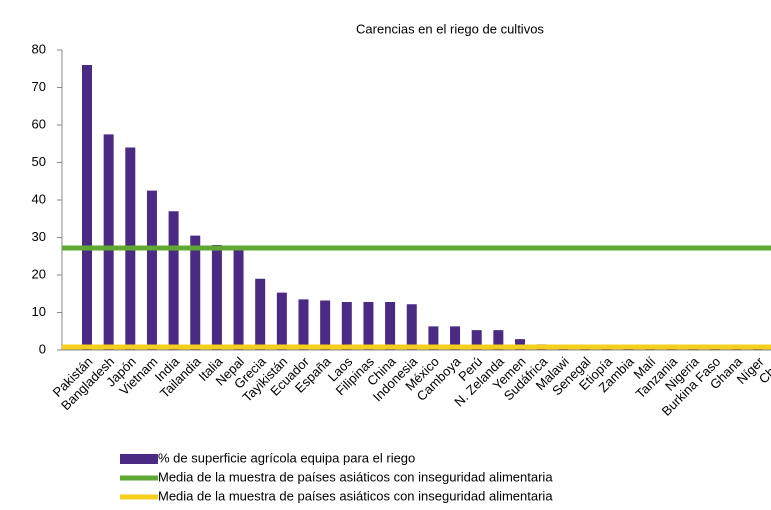  Describe the element at coordinates (39, 311) in the screenshot. I see `y-tick-label: 10` at that location.